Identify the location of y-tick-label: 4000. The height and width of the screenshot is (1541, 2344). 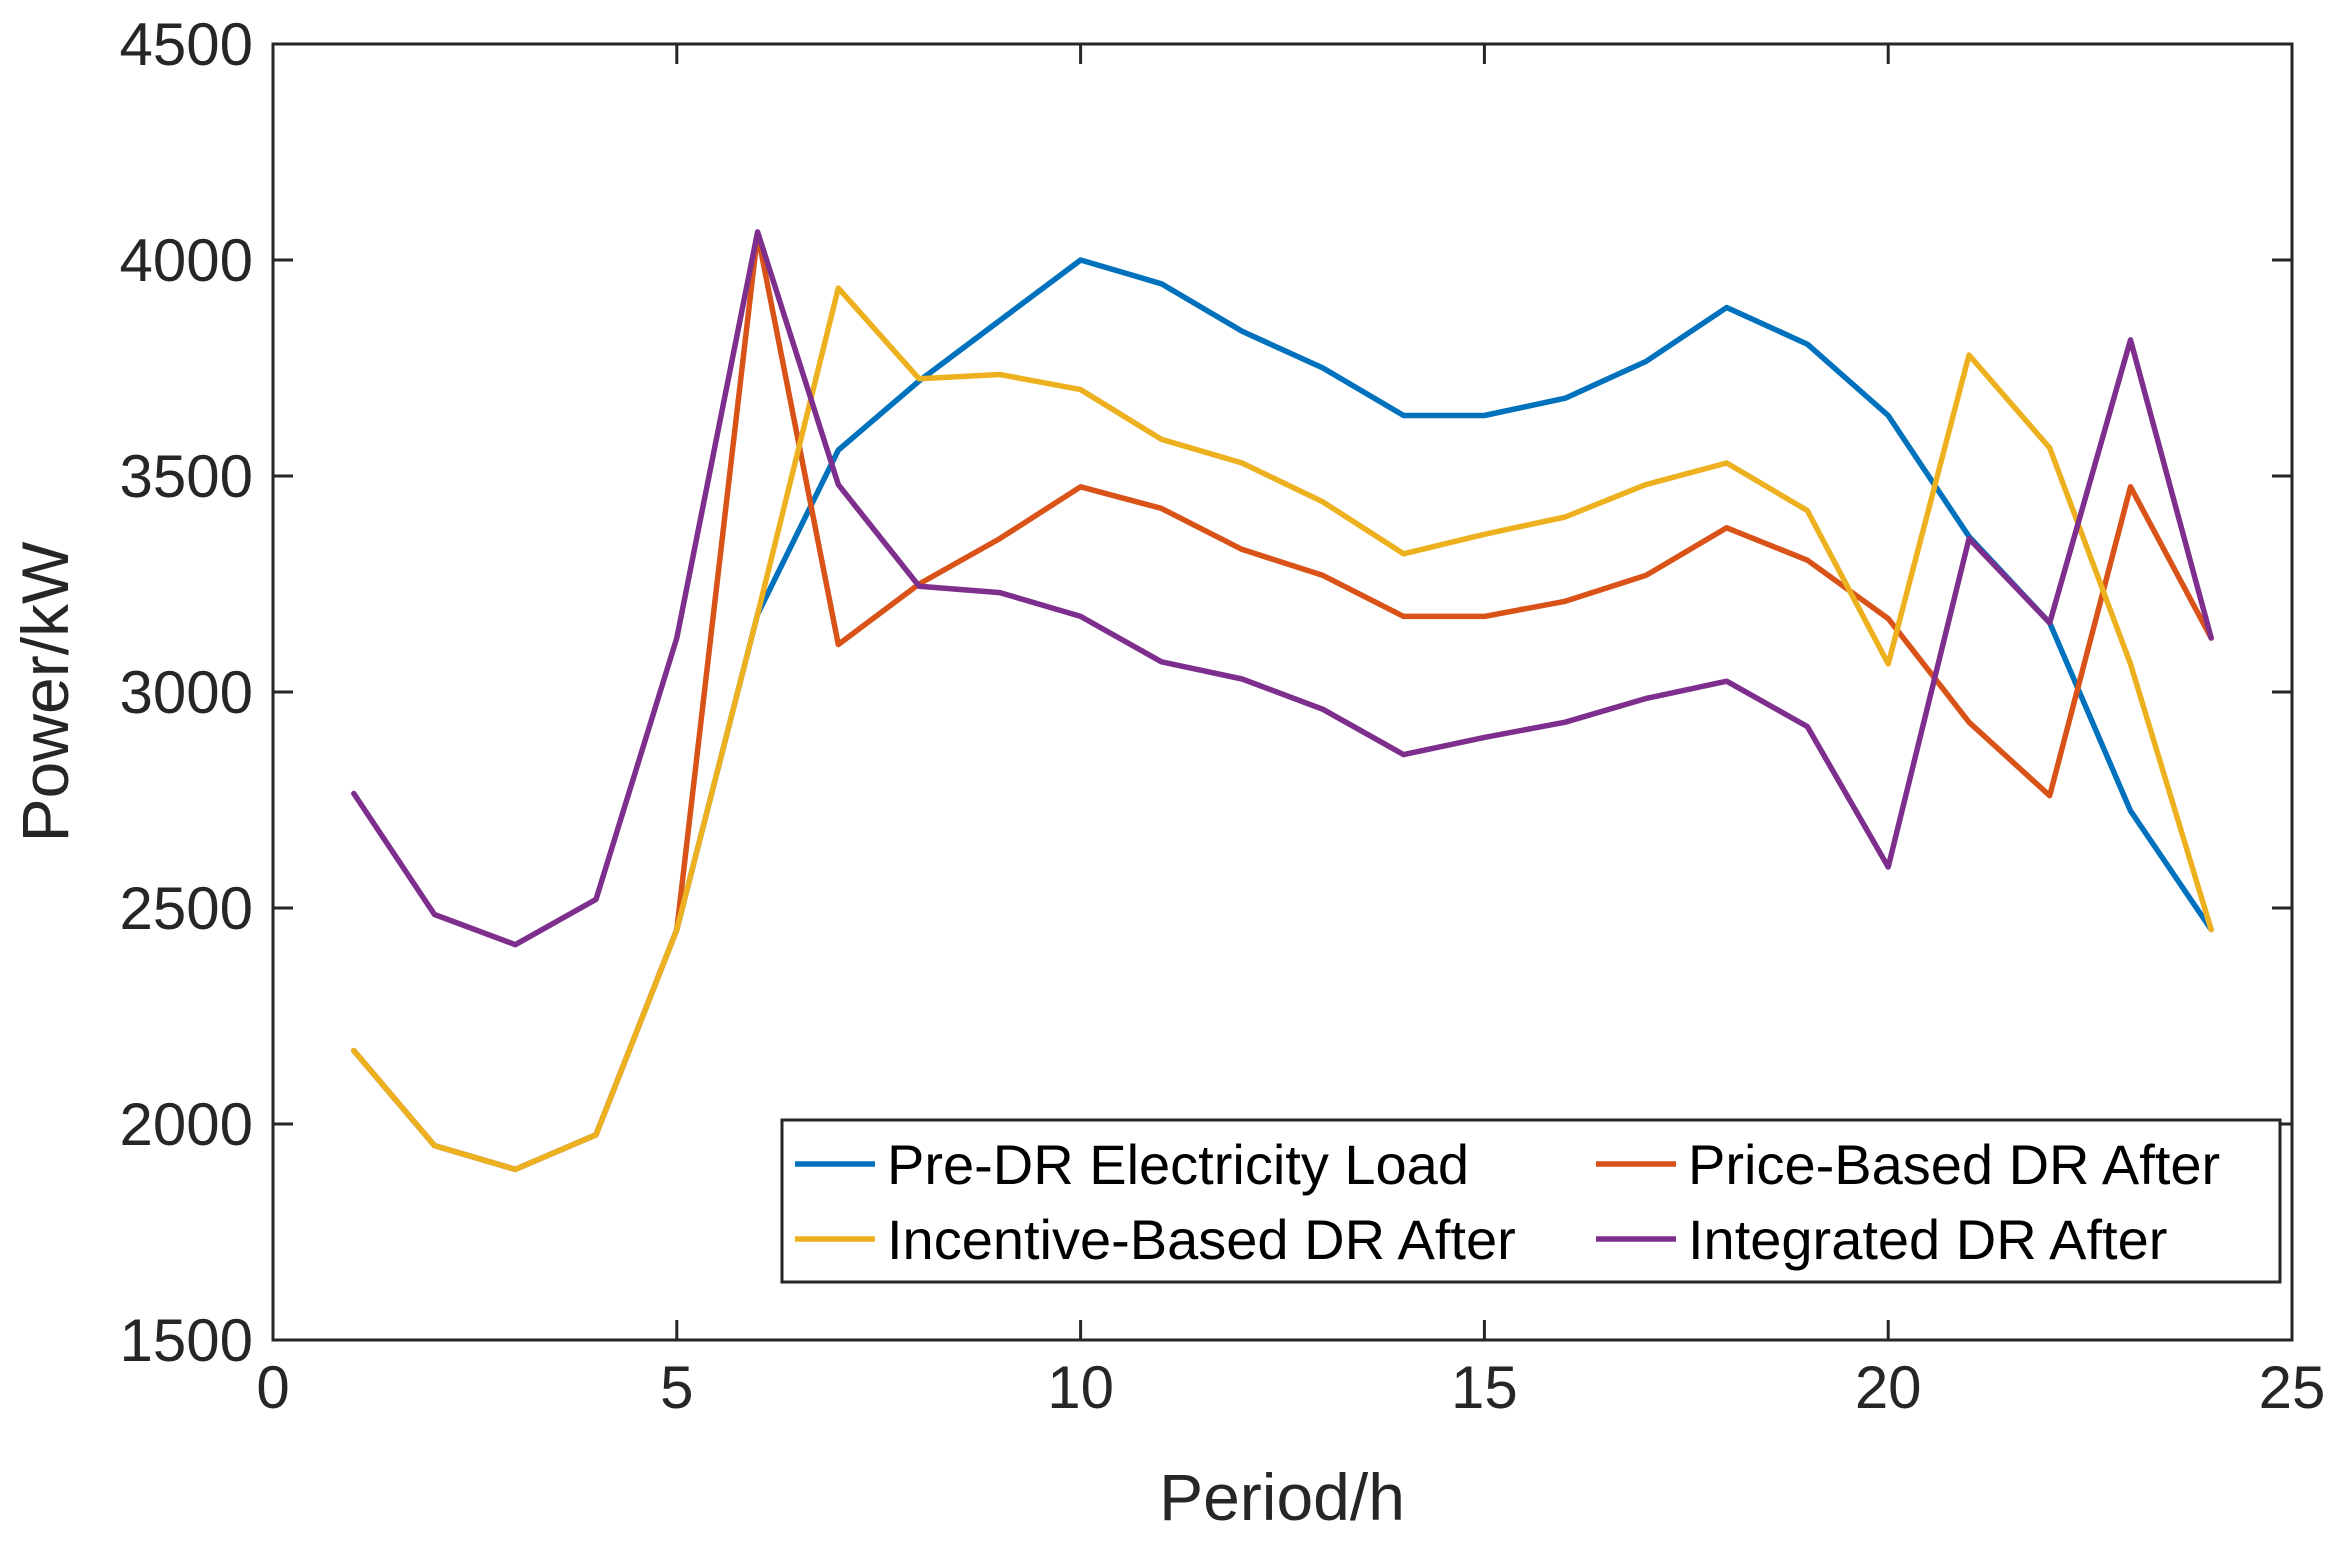
(186, 260).